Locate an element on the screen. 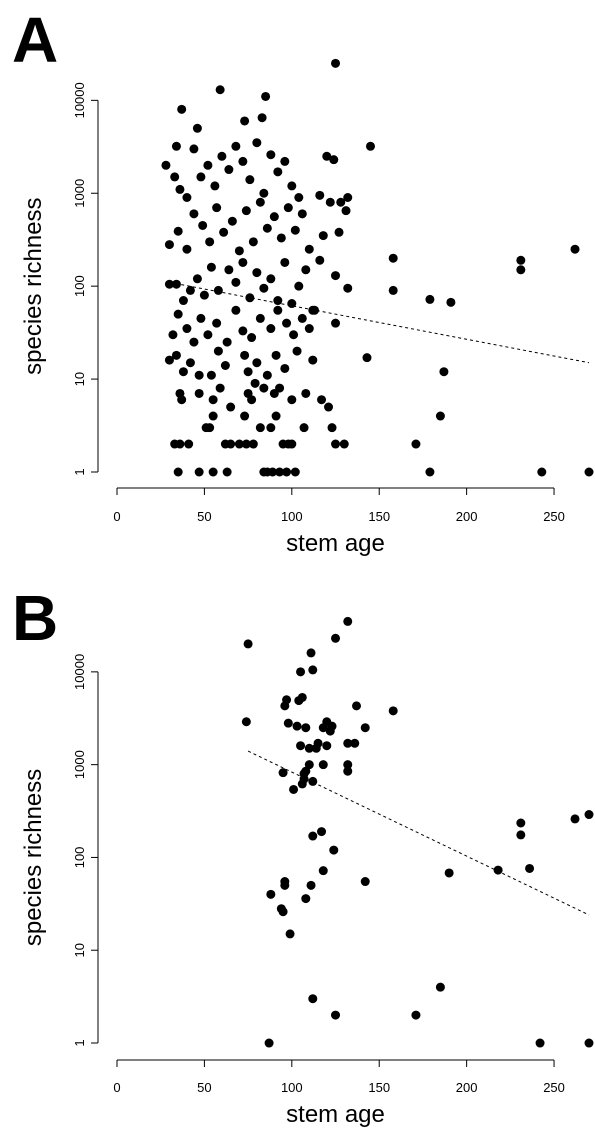  y-tick-label: 10 is located at coordinates (79, 950).